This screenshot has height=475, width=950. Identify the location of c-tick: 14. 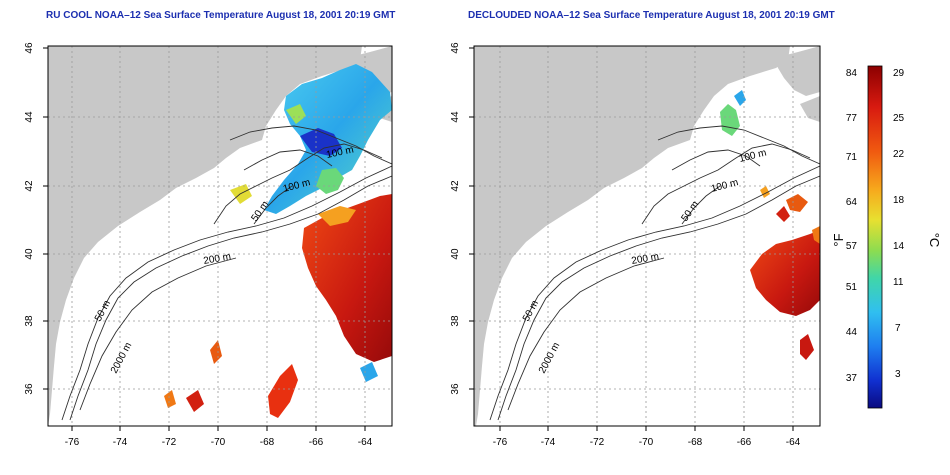
(899, 246).